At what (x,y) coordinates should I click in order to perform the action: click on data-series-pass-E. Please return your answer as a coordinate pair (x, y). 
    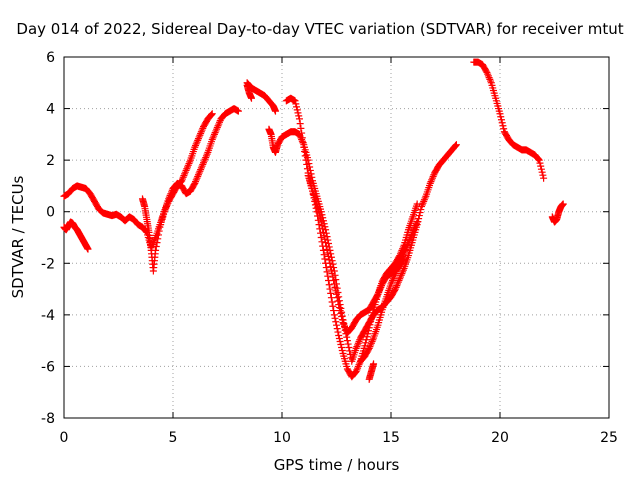
    Looking at the image, I should click on (249, 91).